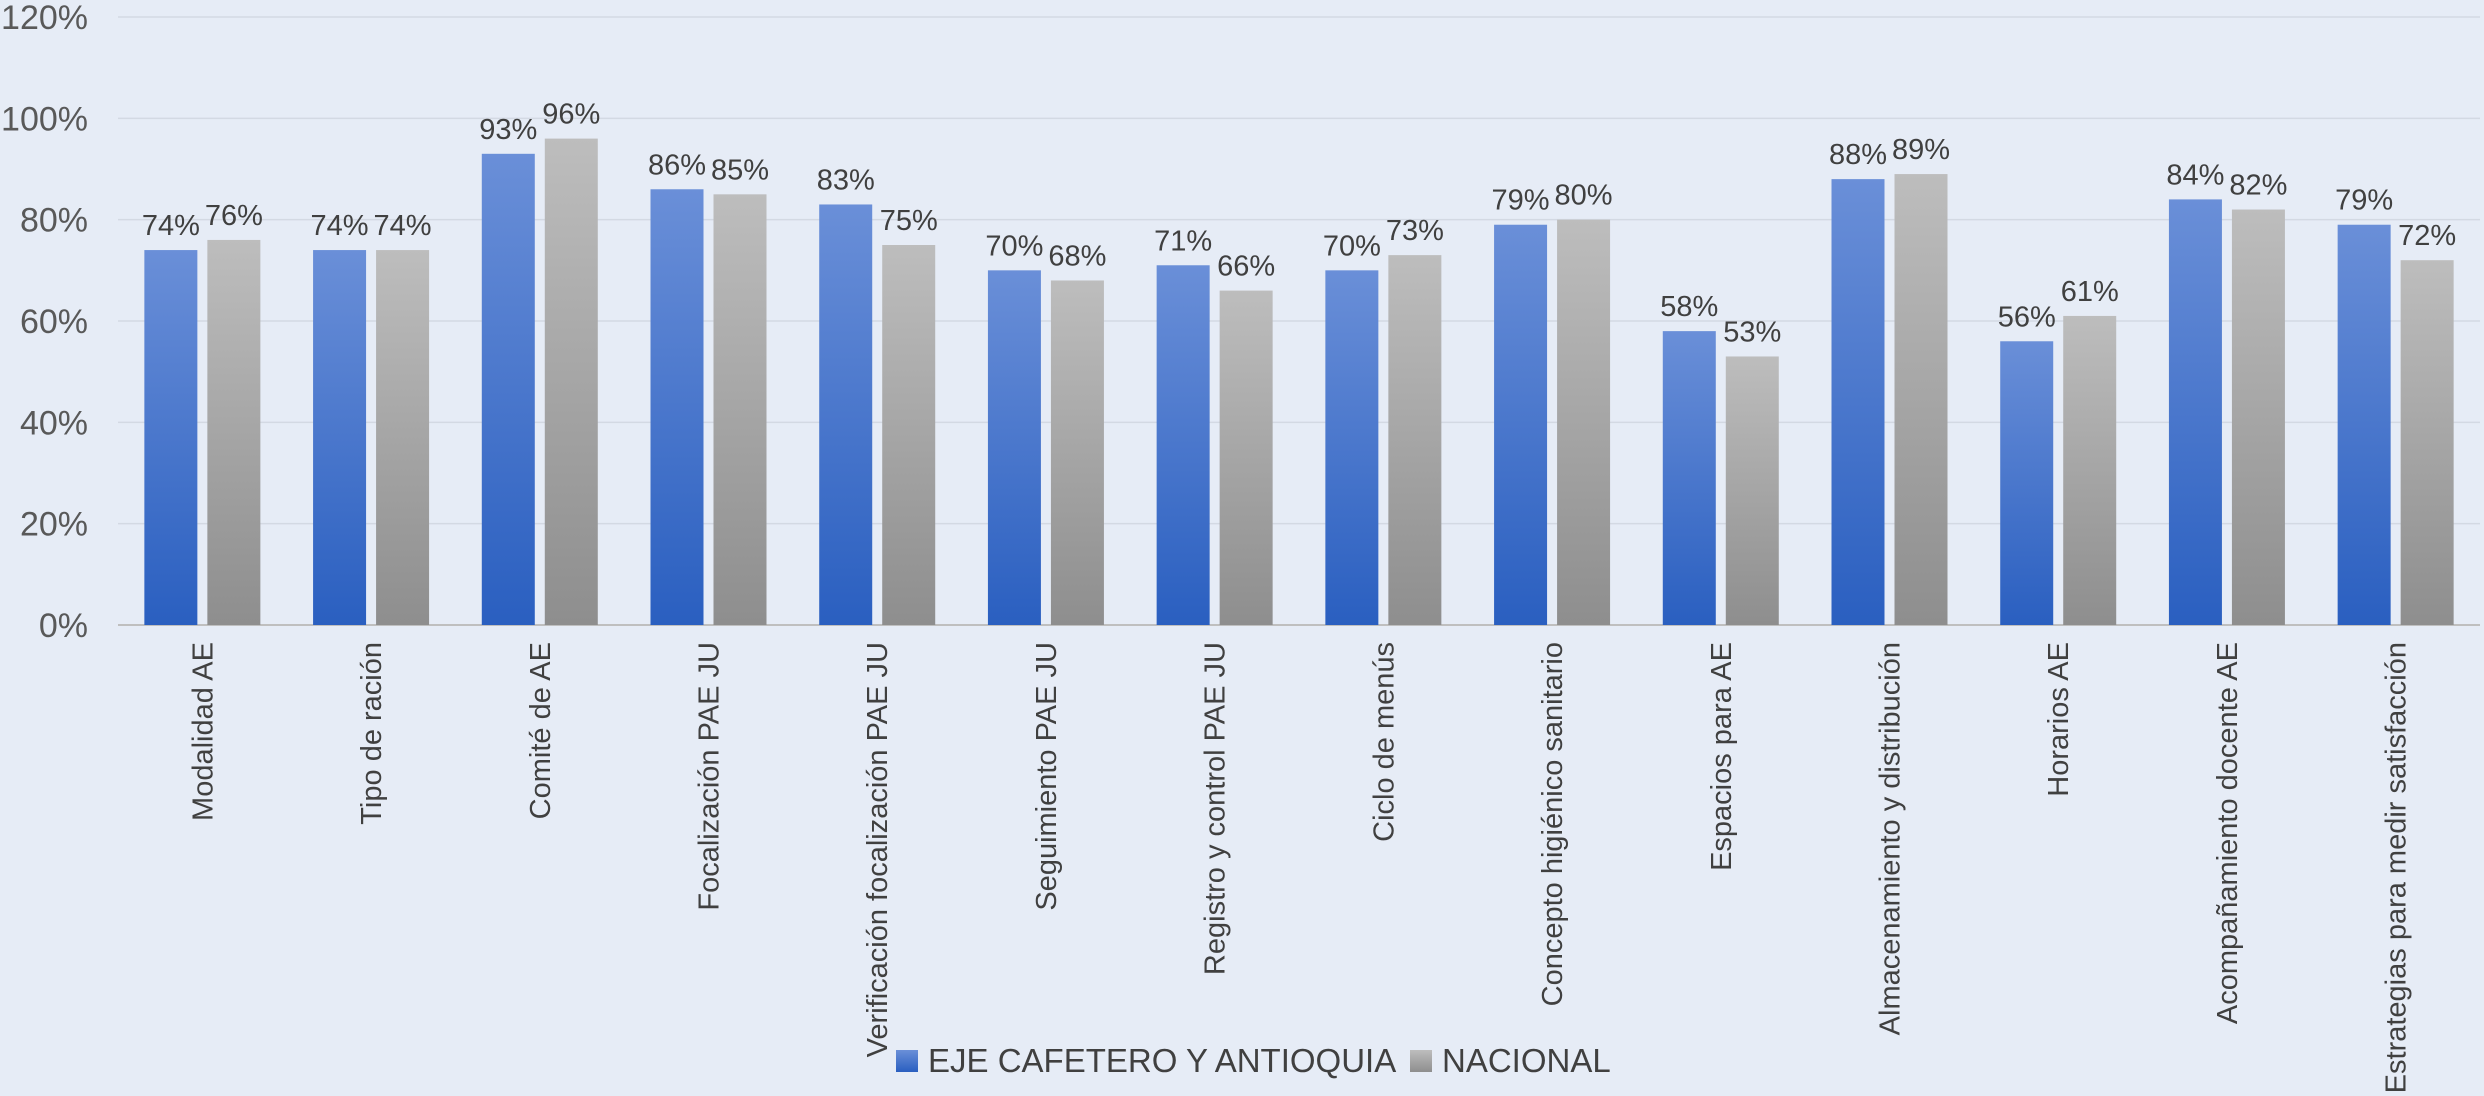 Image resolution: width=2484 pixels, height=1096 pixels. Describe the element at coordinates (677, 165) in the screenshot. I see `data-label: 86%` at that location.